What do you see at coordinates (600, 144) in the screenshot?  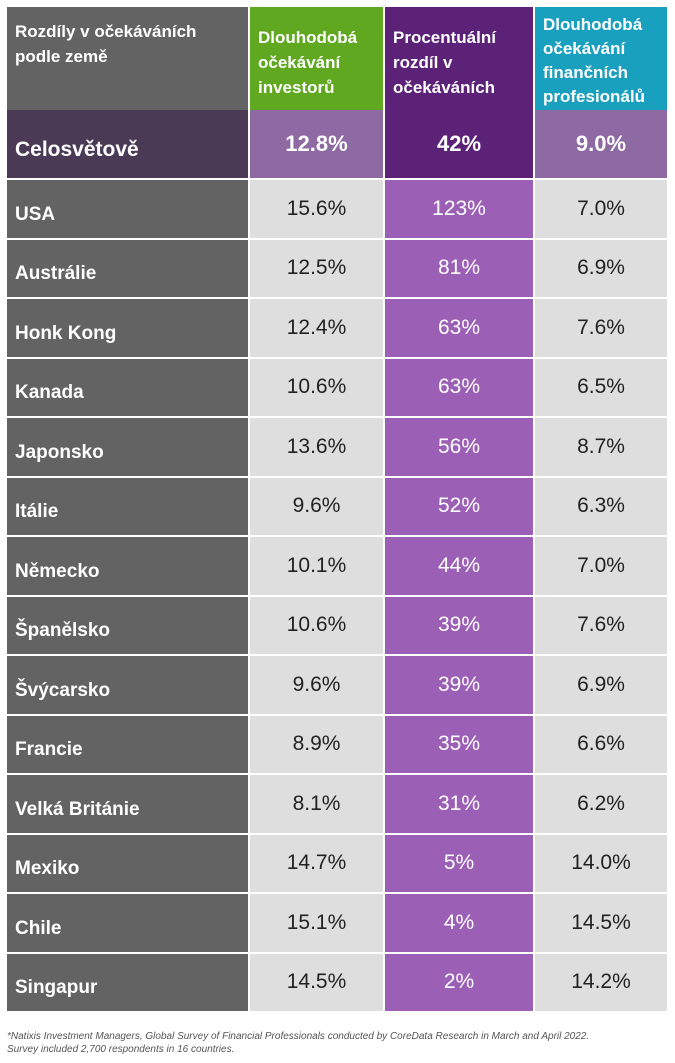 I see `professionals-value: 9.0%` at bounding box center [600, 144].